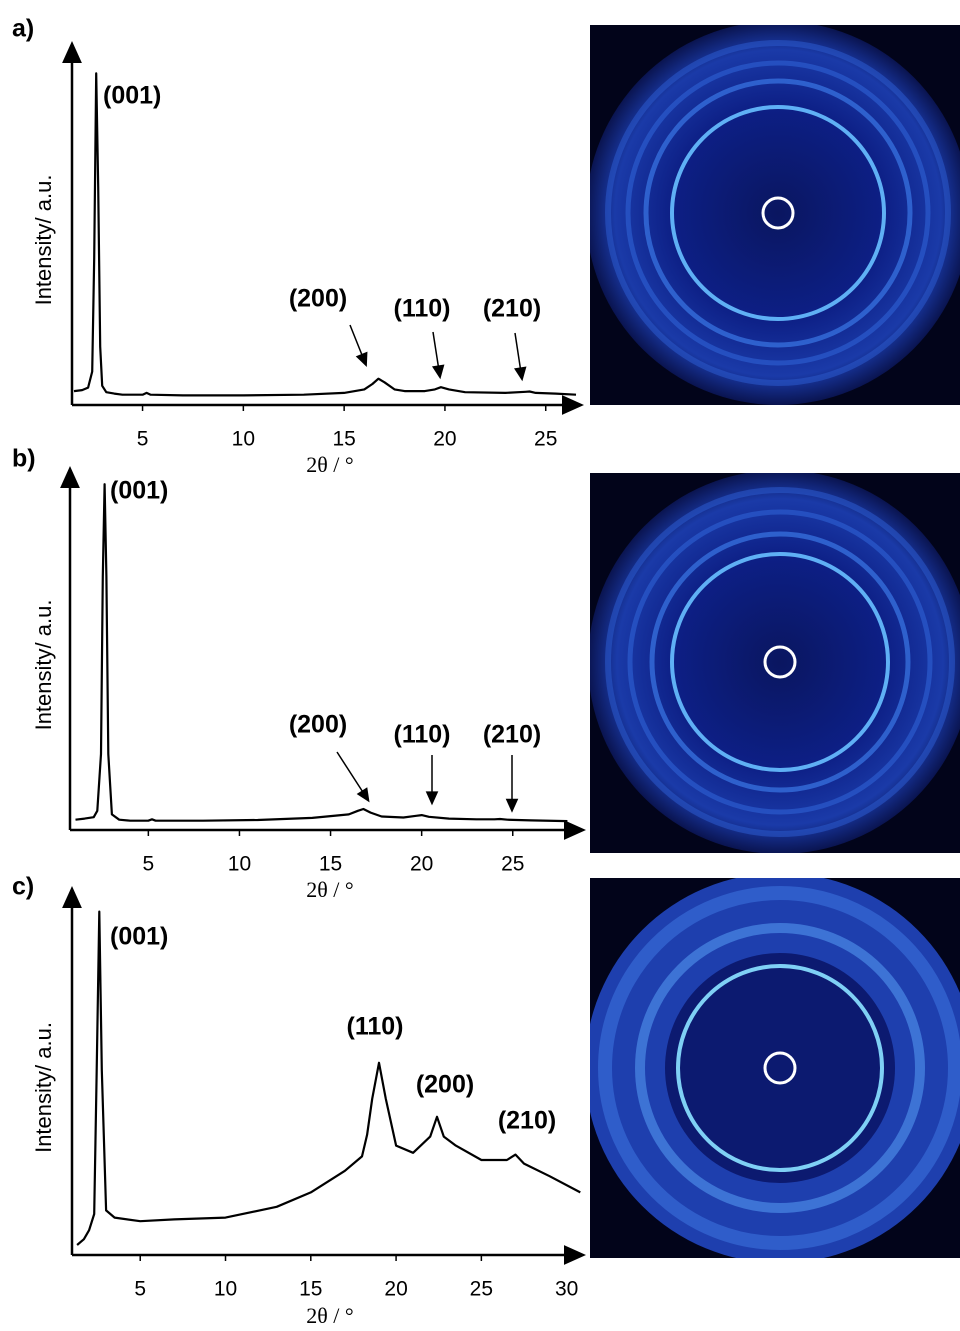 This screenshot has height=1331, width=960. Describe the element at coordinates (24, 459) in the screenshot. I see `panel-label: b)` at that location.